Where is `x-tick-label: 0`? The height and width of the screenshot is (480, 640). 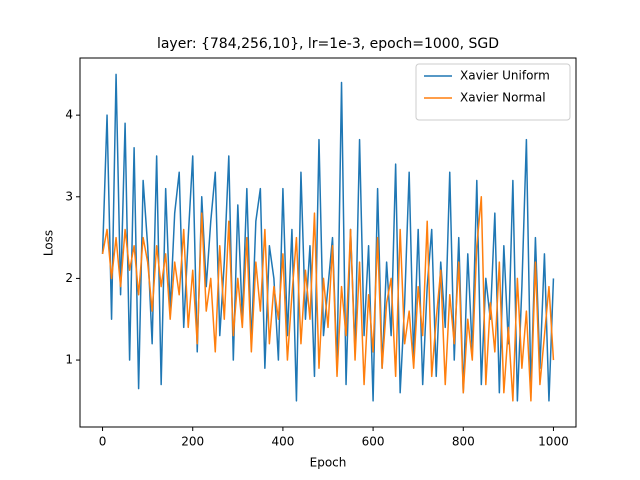 x-tick-label: 0 is located at coordinates (103, 442).